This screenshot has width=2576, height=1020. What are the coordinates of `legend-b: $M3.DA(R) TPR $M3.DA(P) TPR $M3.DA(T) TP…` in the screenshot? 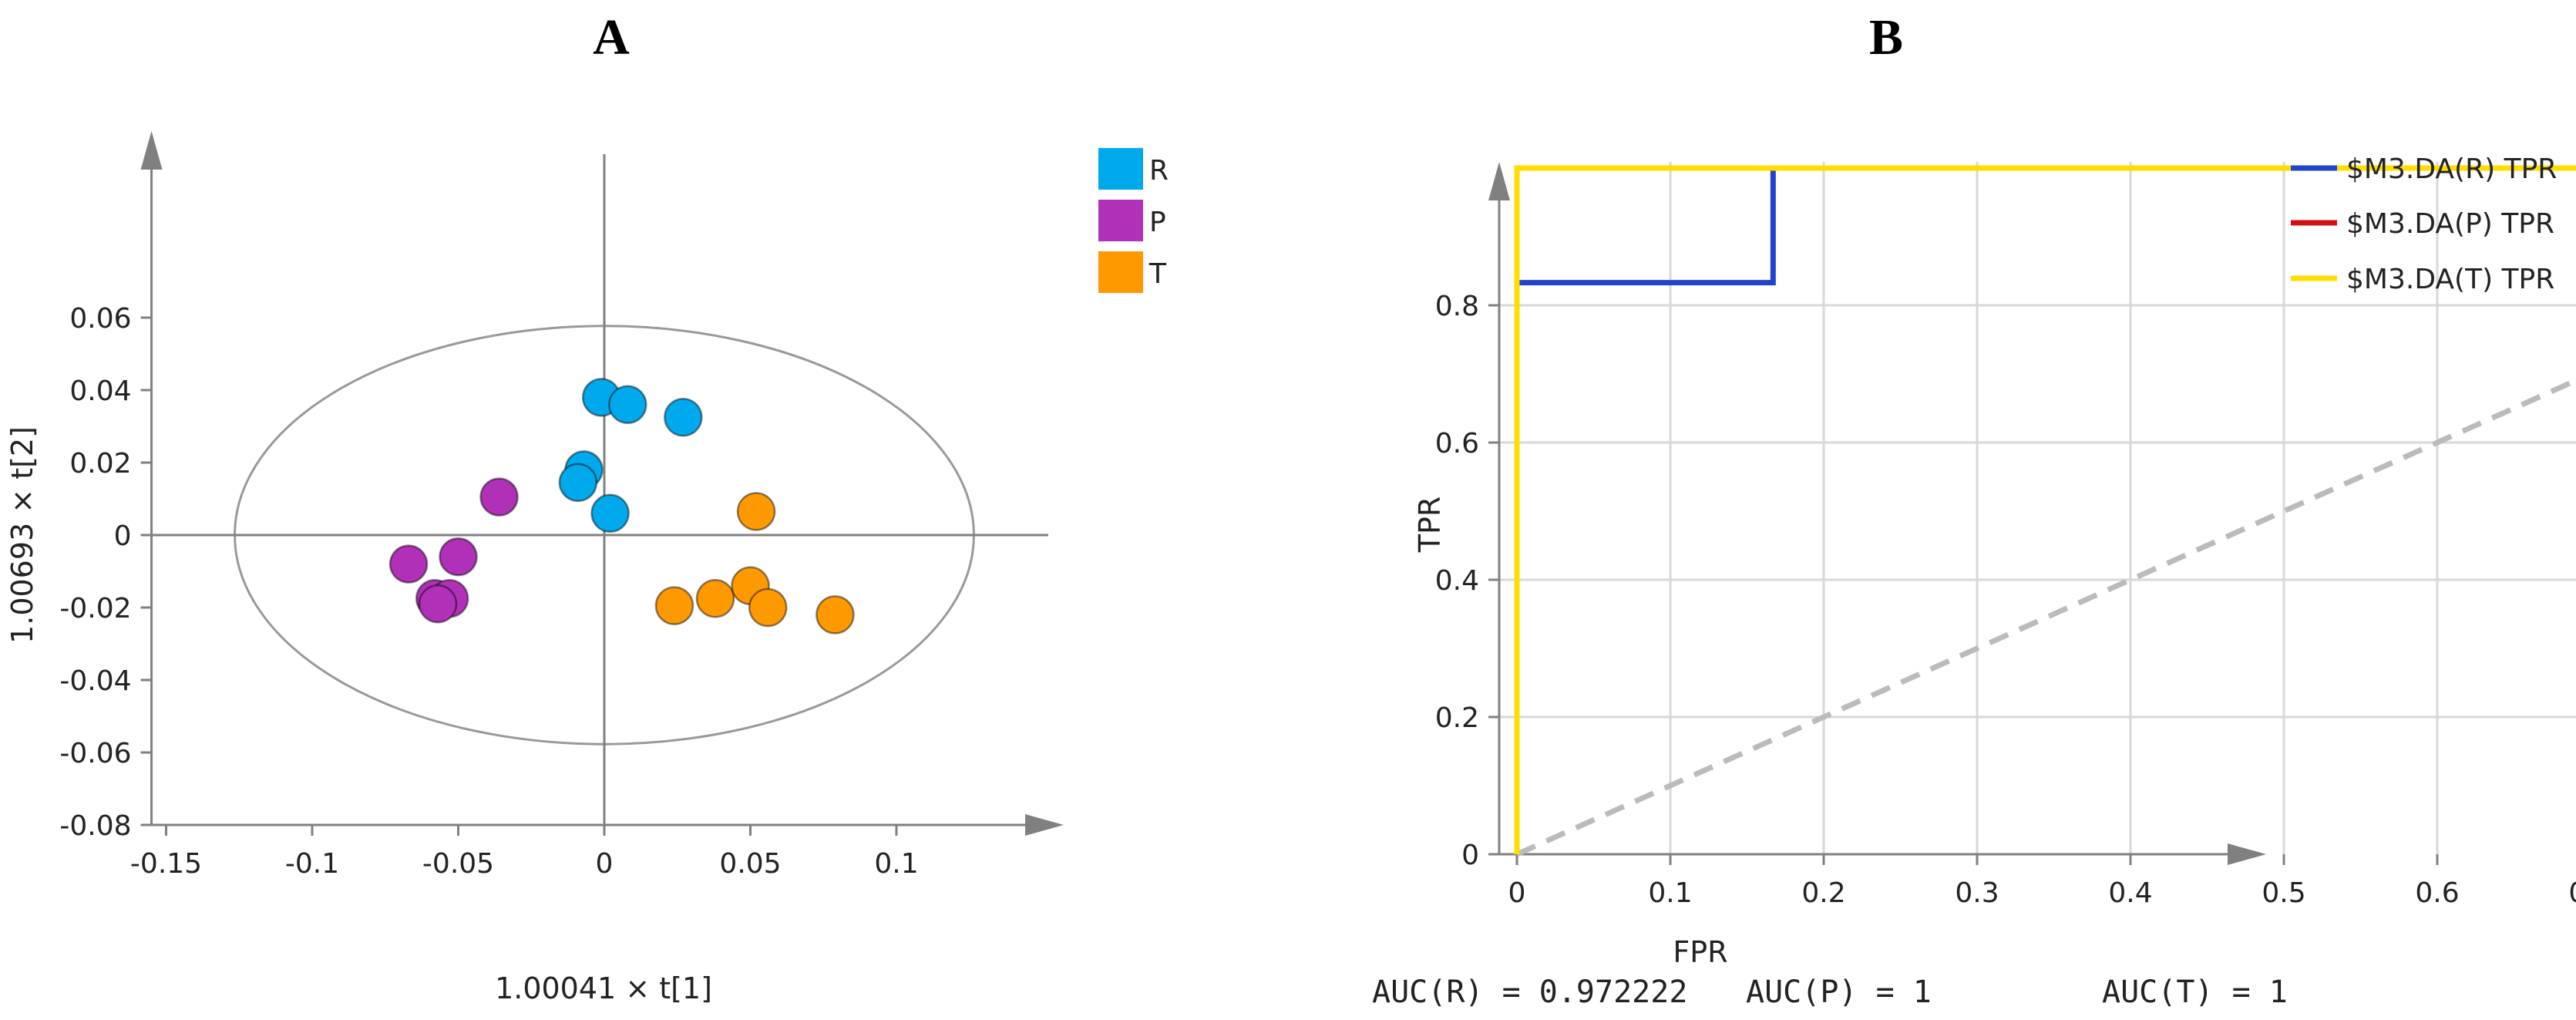 It's located at (2424, 224).